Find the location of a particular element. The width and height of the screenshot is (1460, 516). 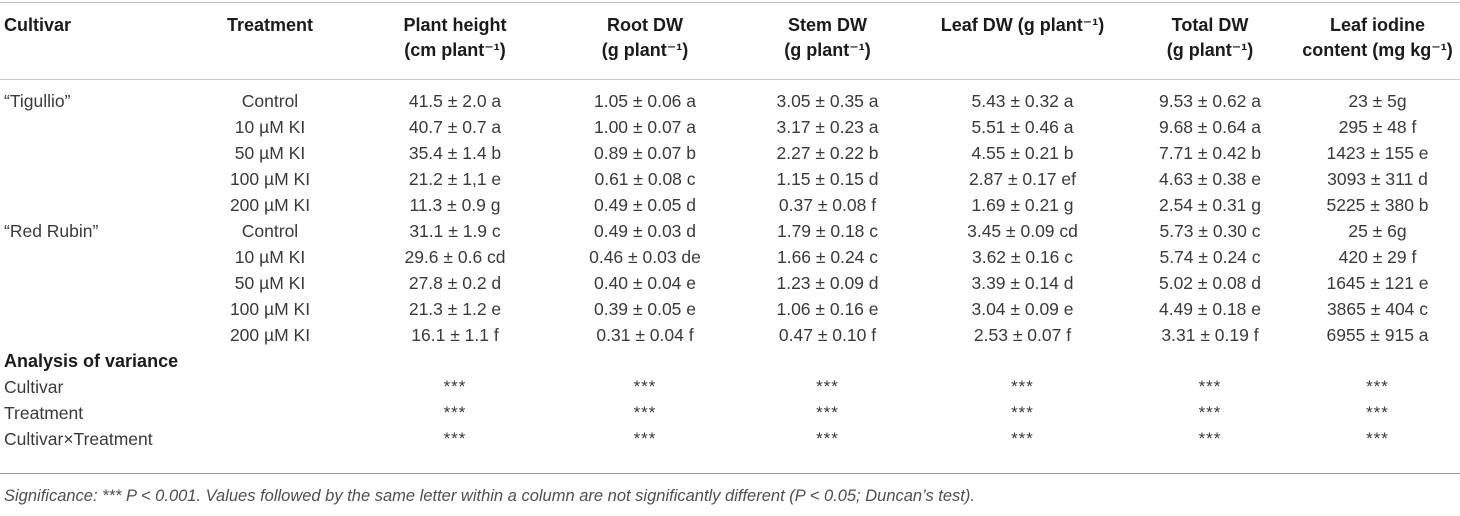

col-header-unit: (cm plant⁻¹) is located at coordinates (455, 50).